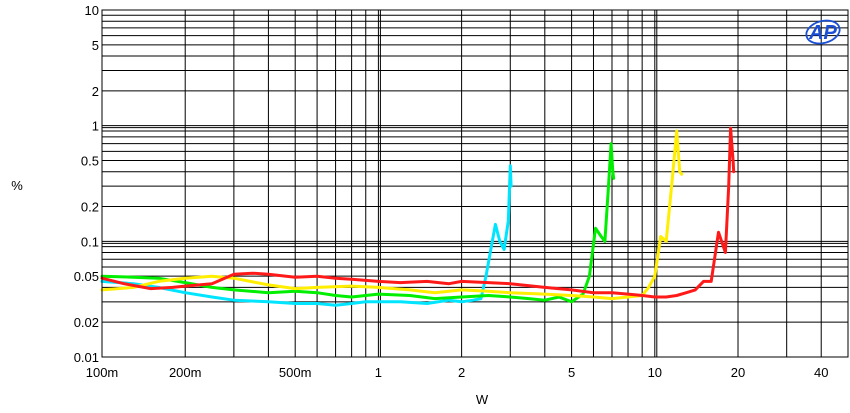 This screenshot has width=850, height=413. I want to click on x-tick-label: 10, so click(655, 372).